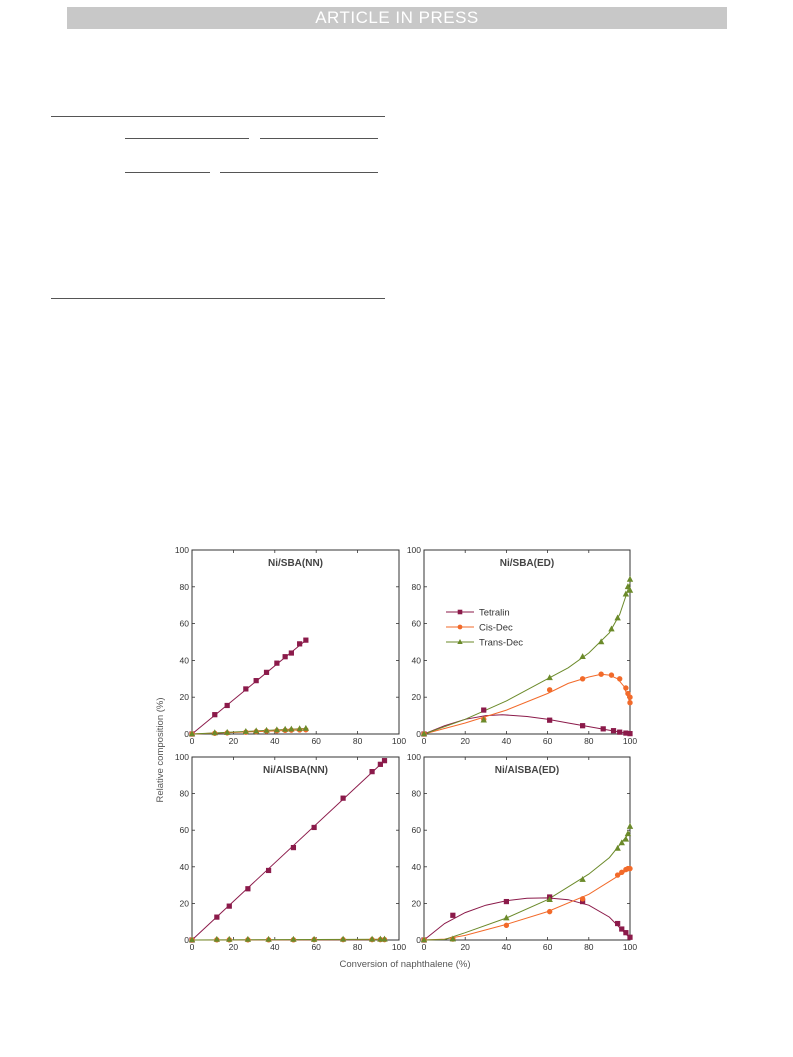 The width and height of the screenshot is (793, 1057). What do you see at coordinates (460, 627) in the screenshot?
I see `legend-marker-cis-dec` at bounding box center [460, 627].